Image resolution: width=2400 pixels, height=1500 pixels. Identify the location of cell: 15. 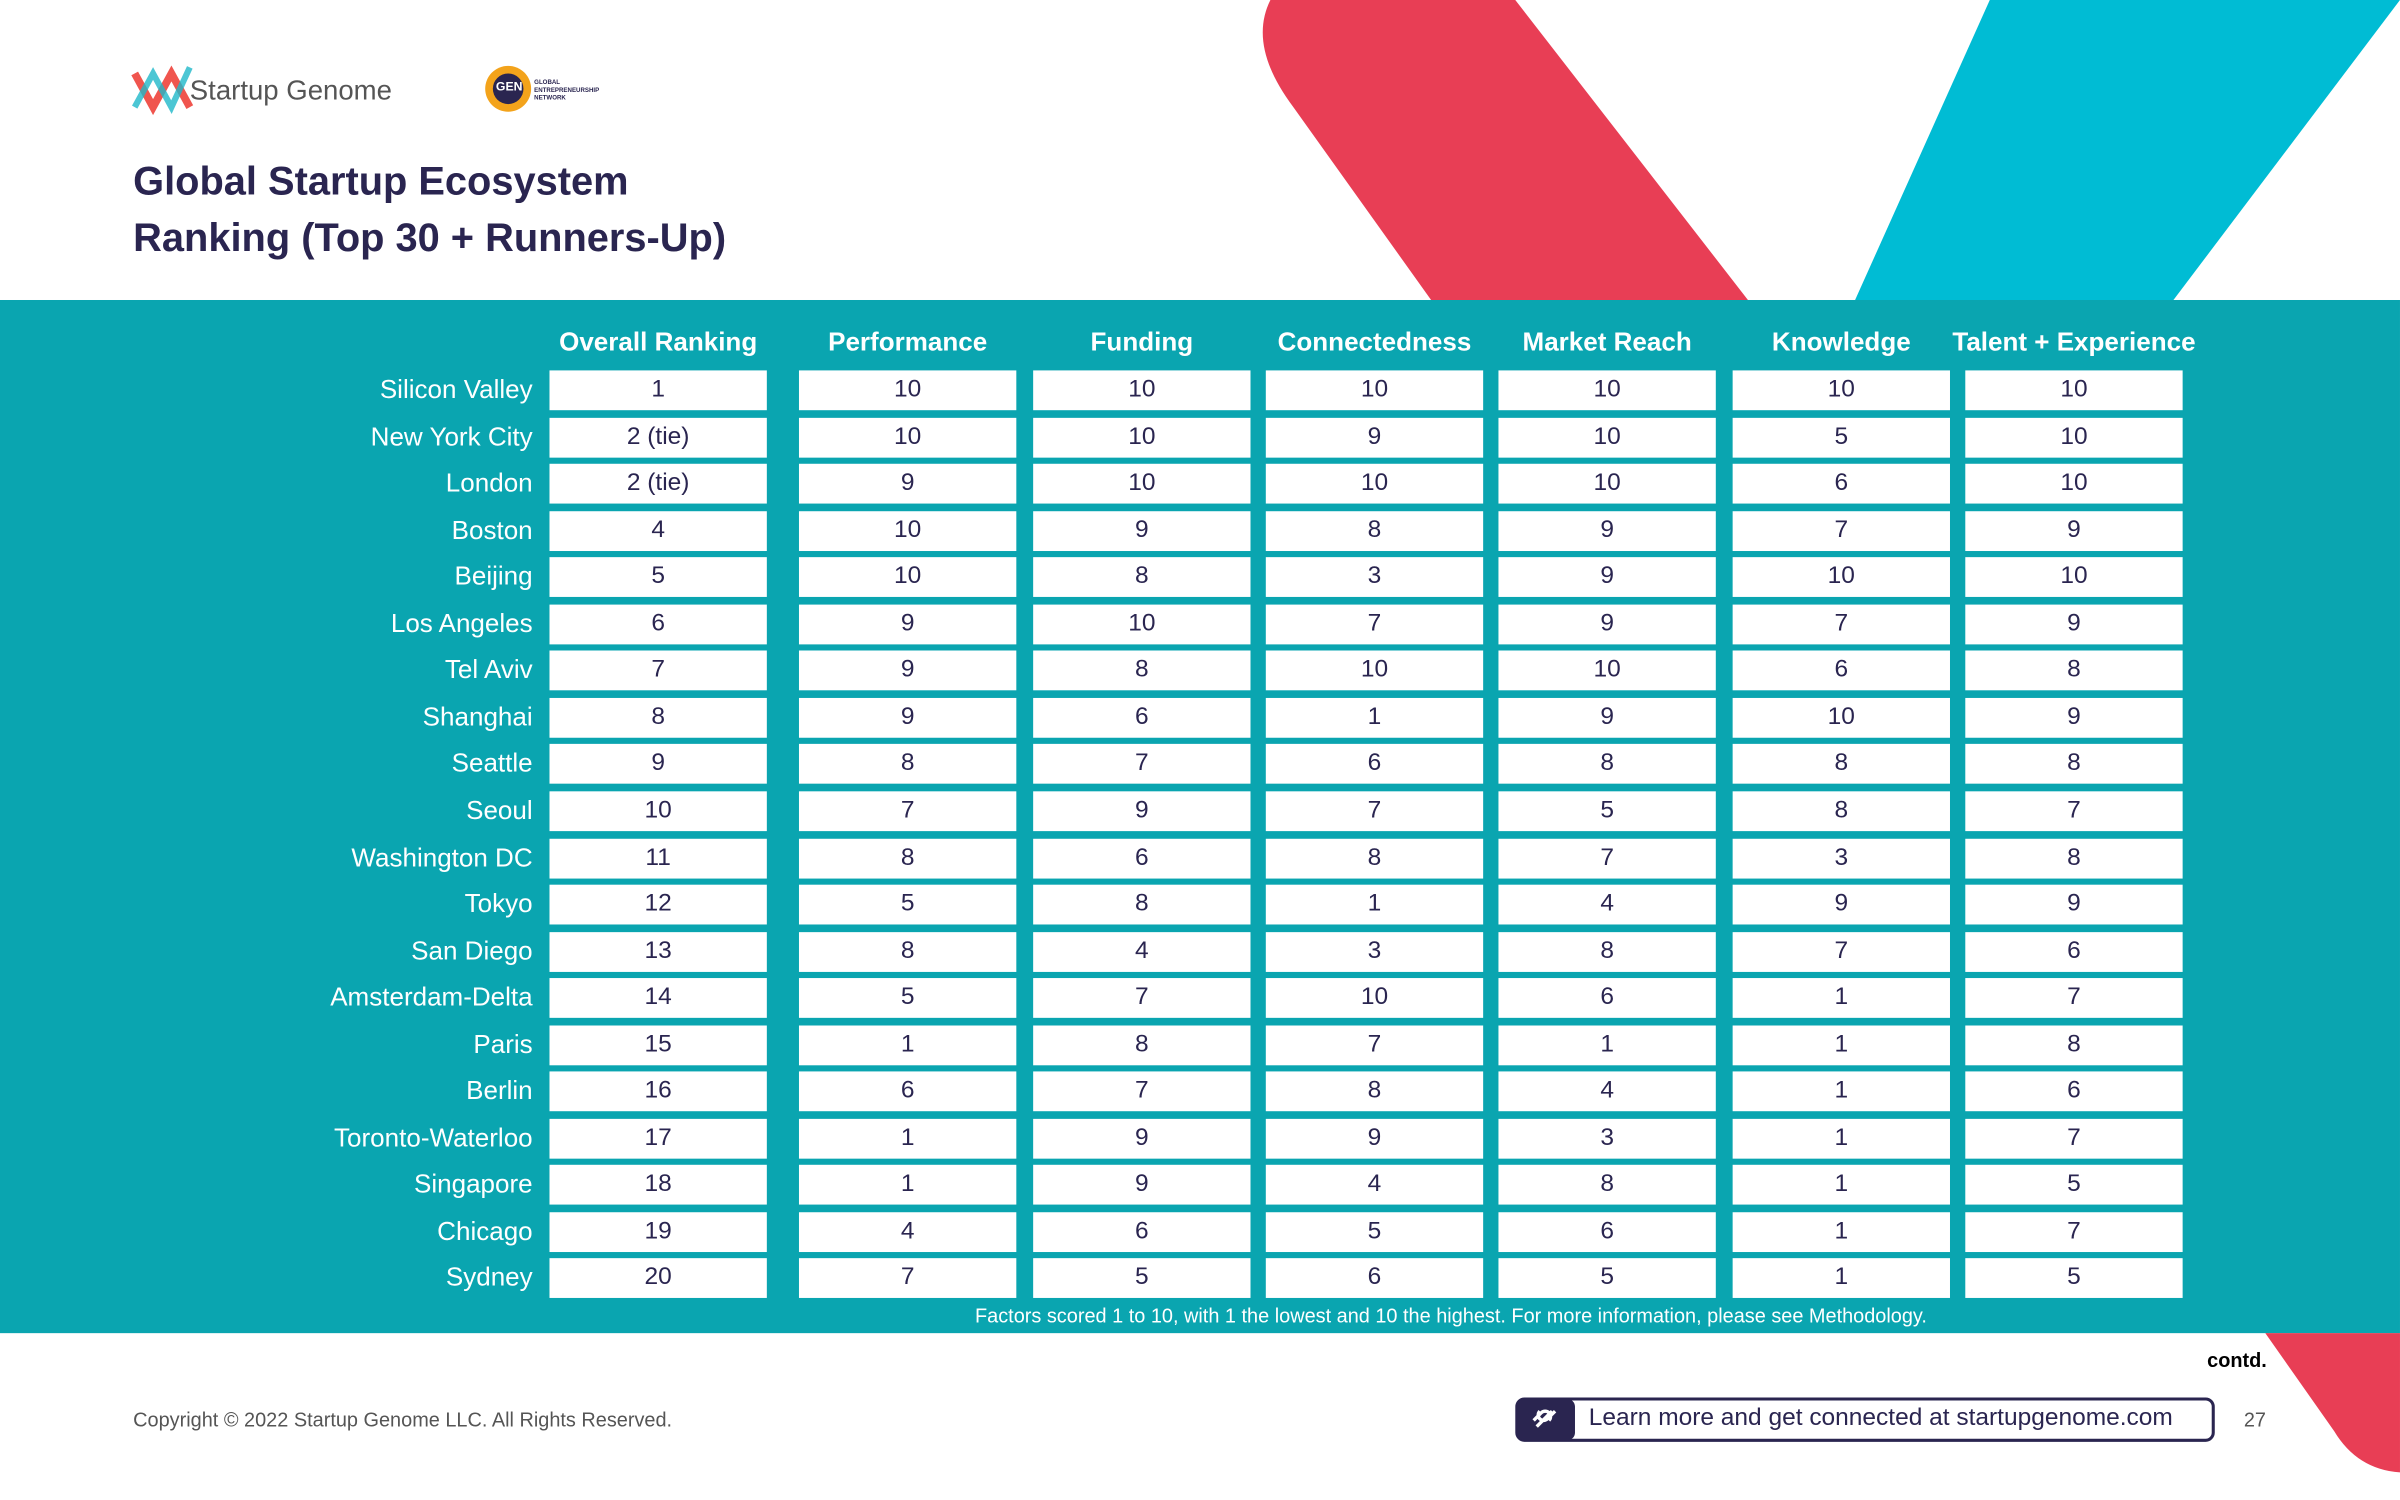
(658, 1045).